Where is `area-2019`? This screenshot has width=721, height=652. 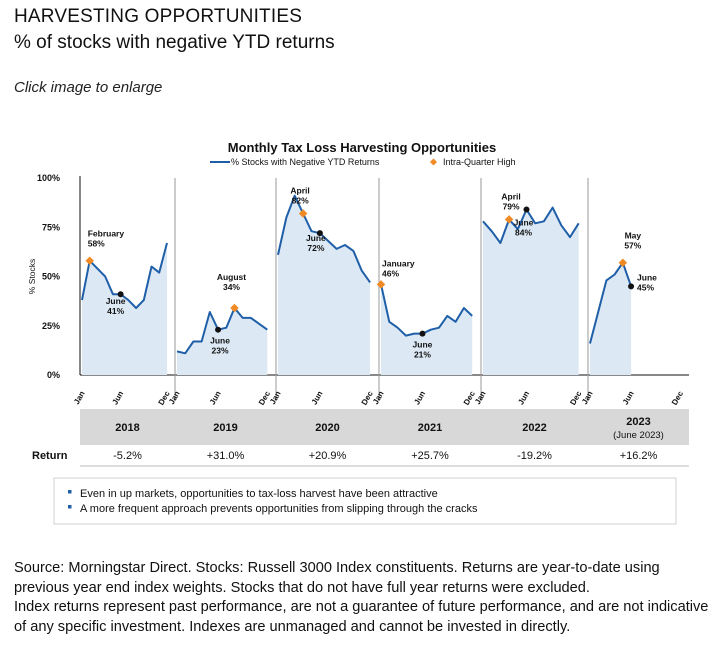
area-2019 is located at coordinates (222, 341).